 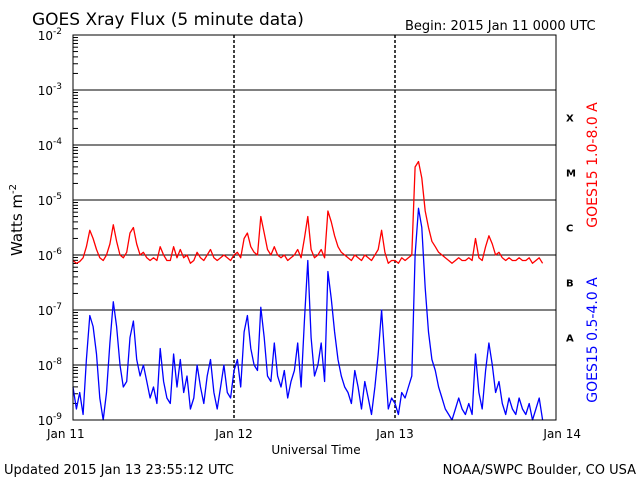 I want to click on y-tick-label: 10⁻⁵, so click(x=50, y=200).